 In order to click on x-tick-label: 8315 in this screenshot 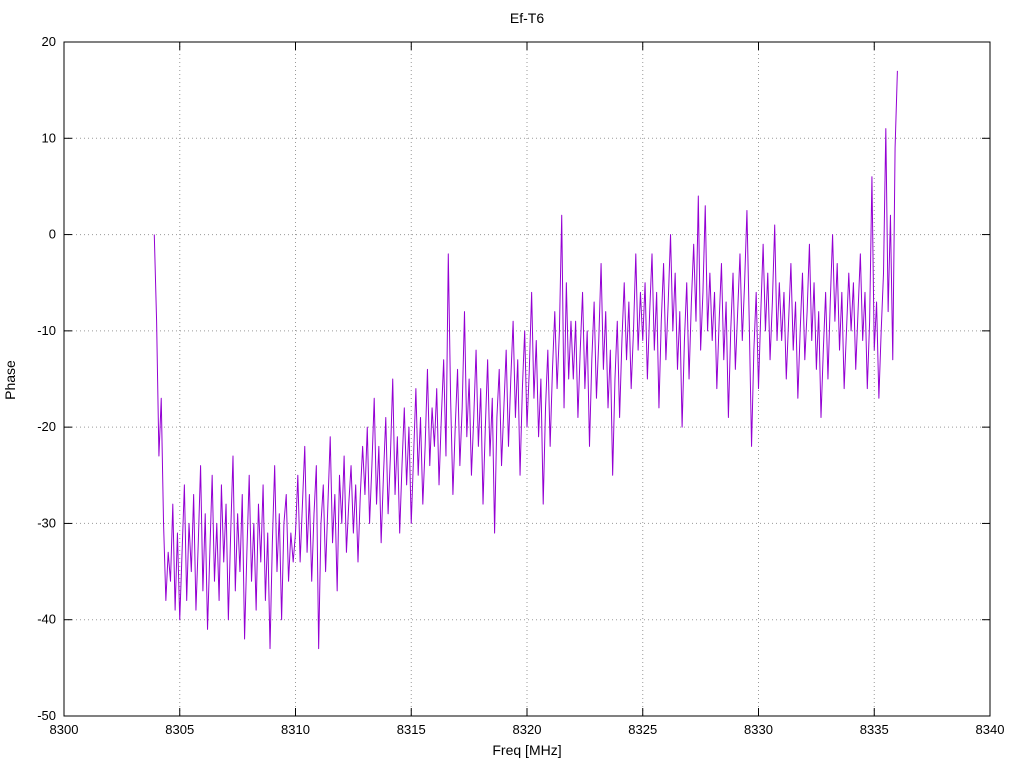, I will do `click(411, 729)`.